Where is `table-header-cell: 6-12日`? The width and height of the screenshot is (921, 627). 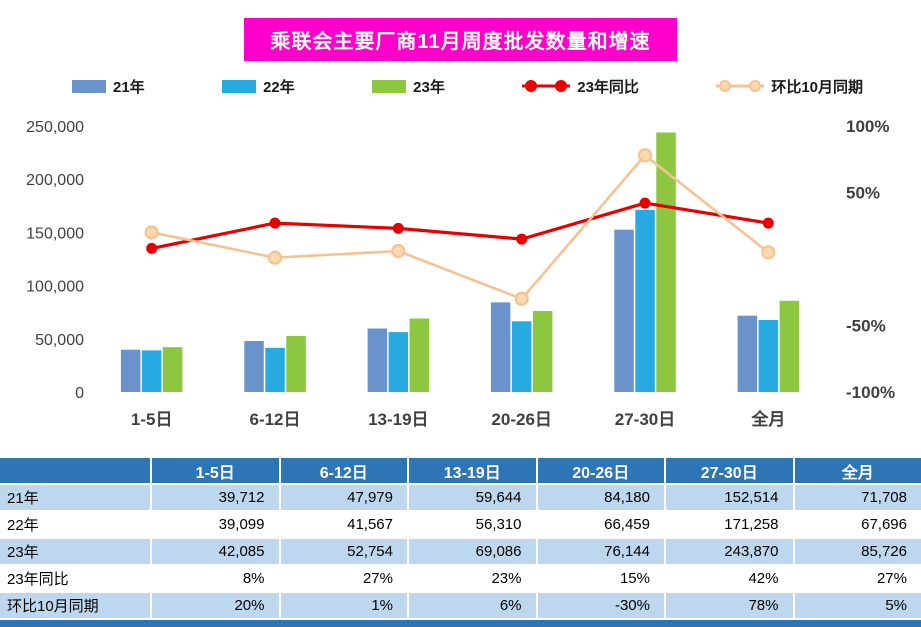 table-header-cell: 6-12日 is located at coordinates (343, 470).